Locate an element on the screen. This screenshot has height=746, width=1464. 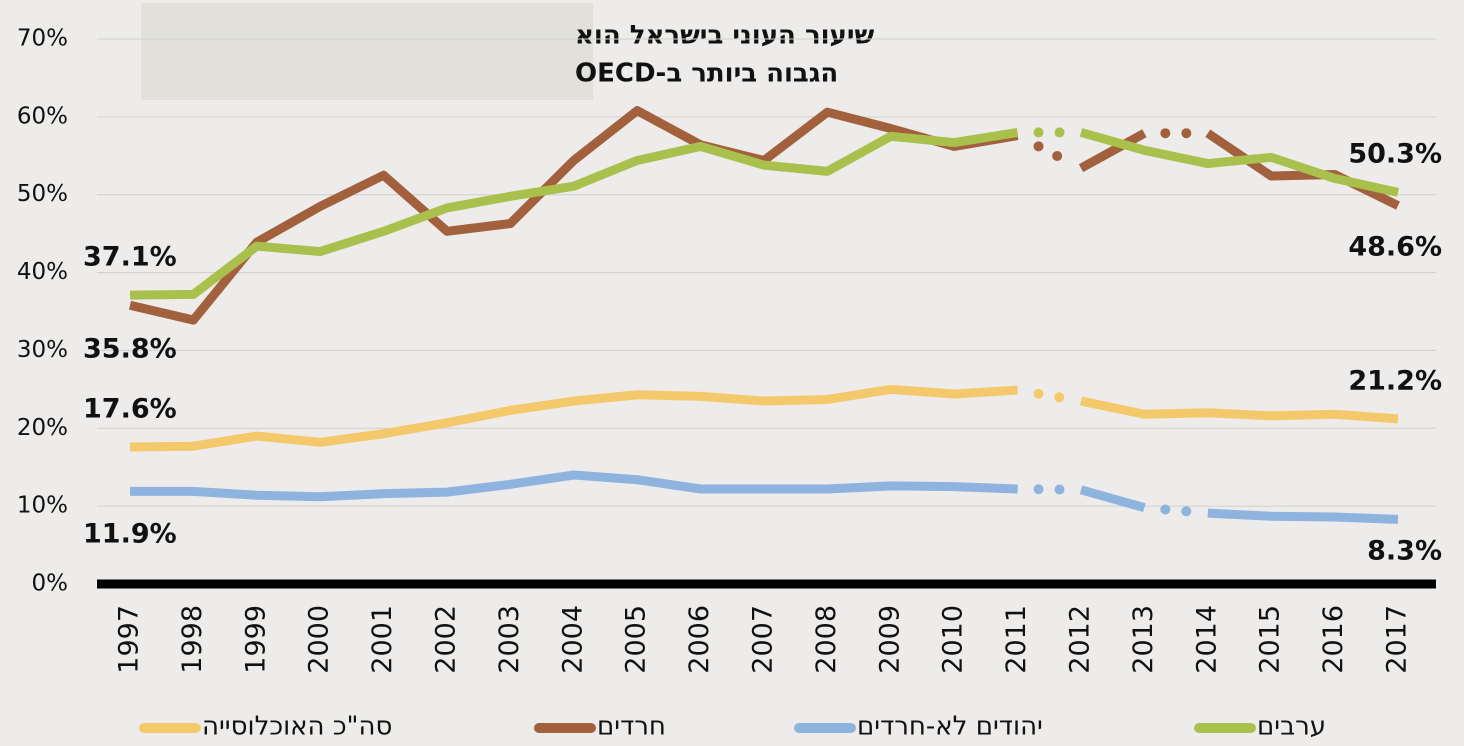
chart-title: הגבוה ביותר ב-OECD is located at coordinates (706, 74).